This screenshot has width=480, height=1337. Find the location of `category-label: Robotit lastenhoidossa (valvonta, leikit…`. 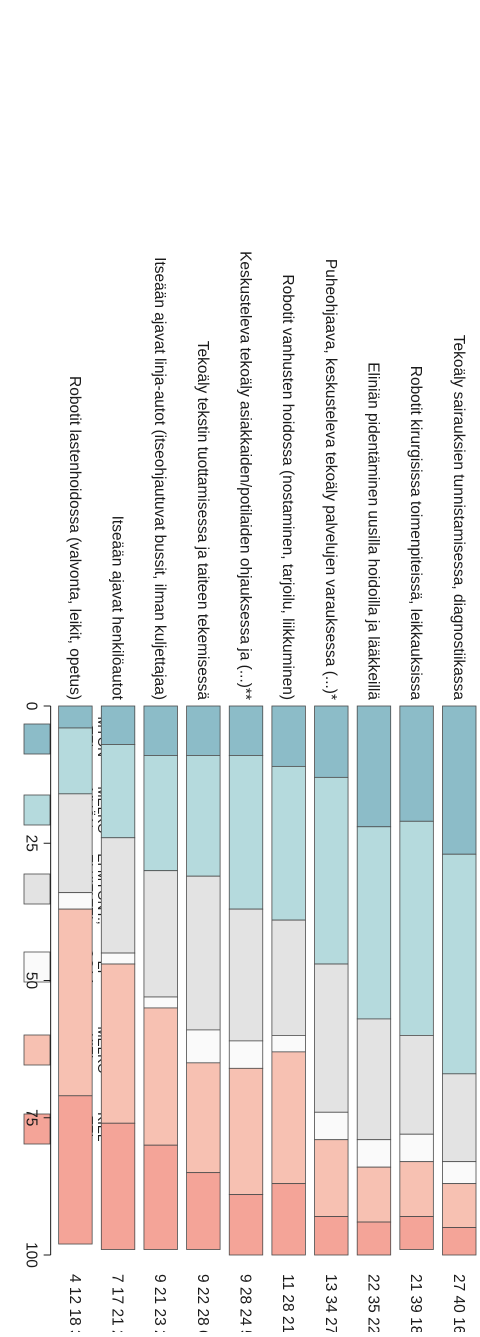

category-label: Robotit lastenhoidossa (valvonta, leikit… is located at coordinates (74, 538).